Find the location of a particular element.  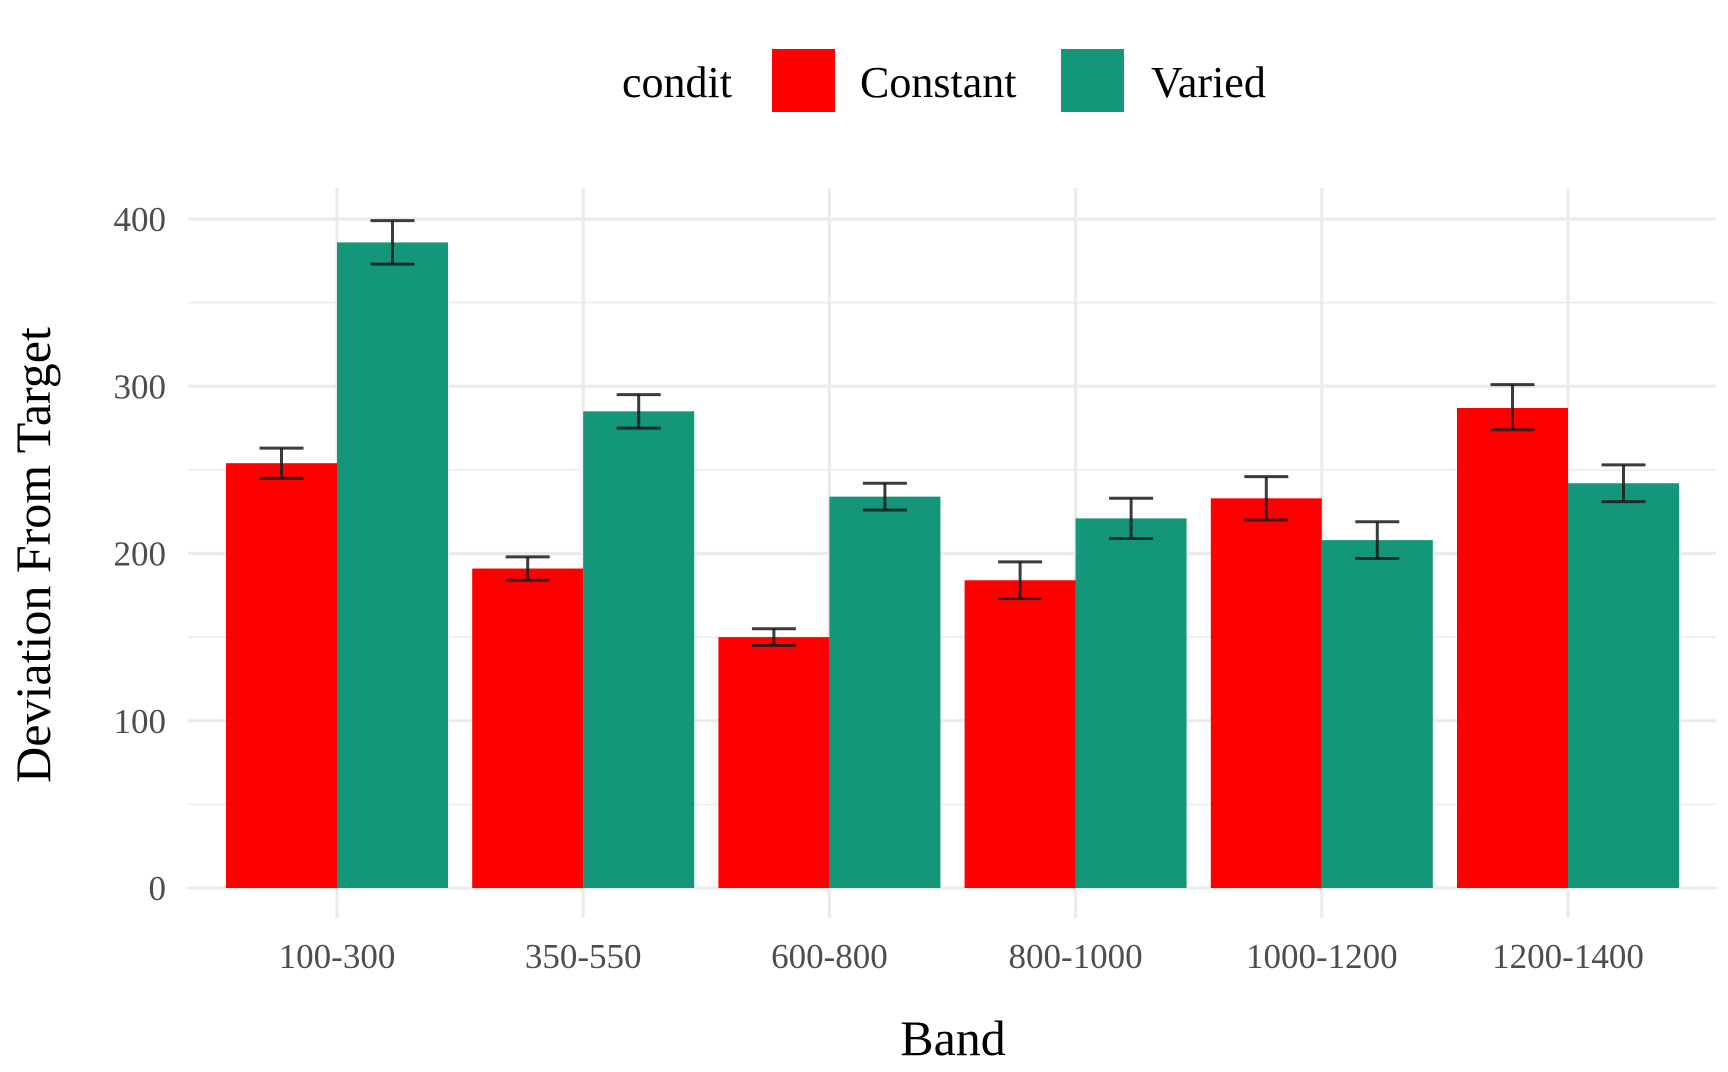

x-tick-label: 100-300 is located at coordinates (337, 956).